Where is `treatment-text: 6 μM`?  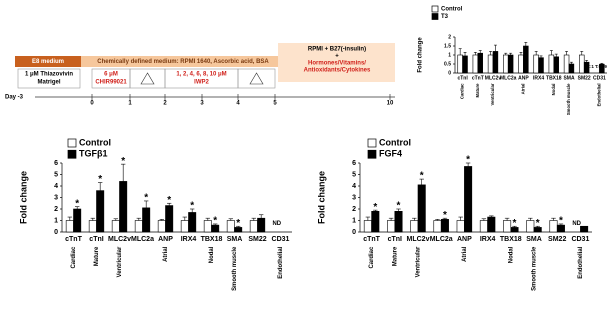
treatment-text: 6 μM is located at coordinates (111, 75).